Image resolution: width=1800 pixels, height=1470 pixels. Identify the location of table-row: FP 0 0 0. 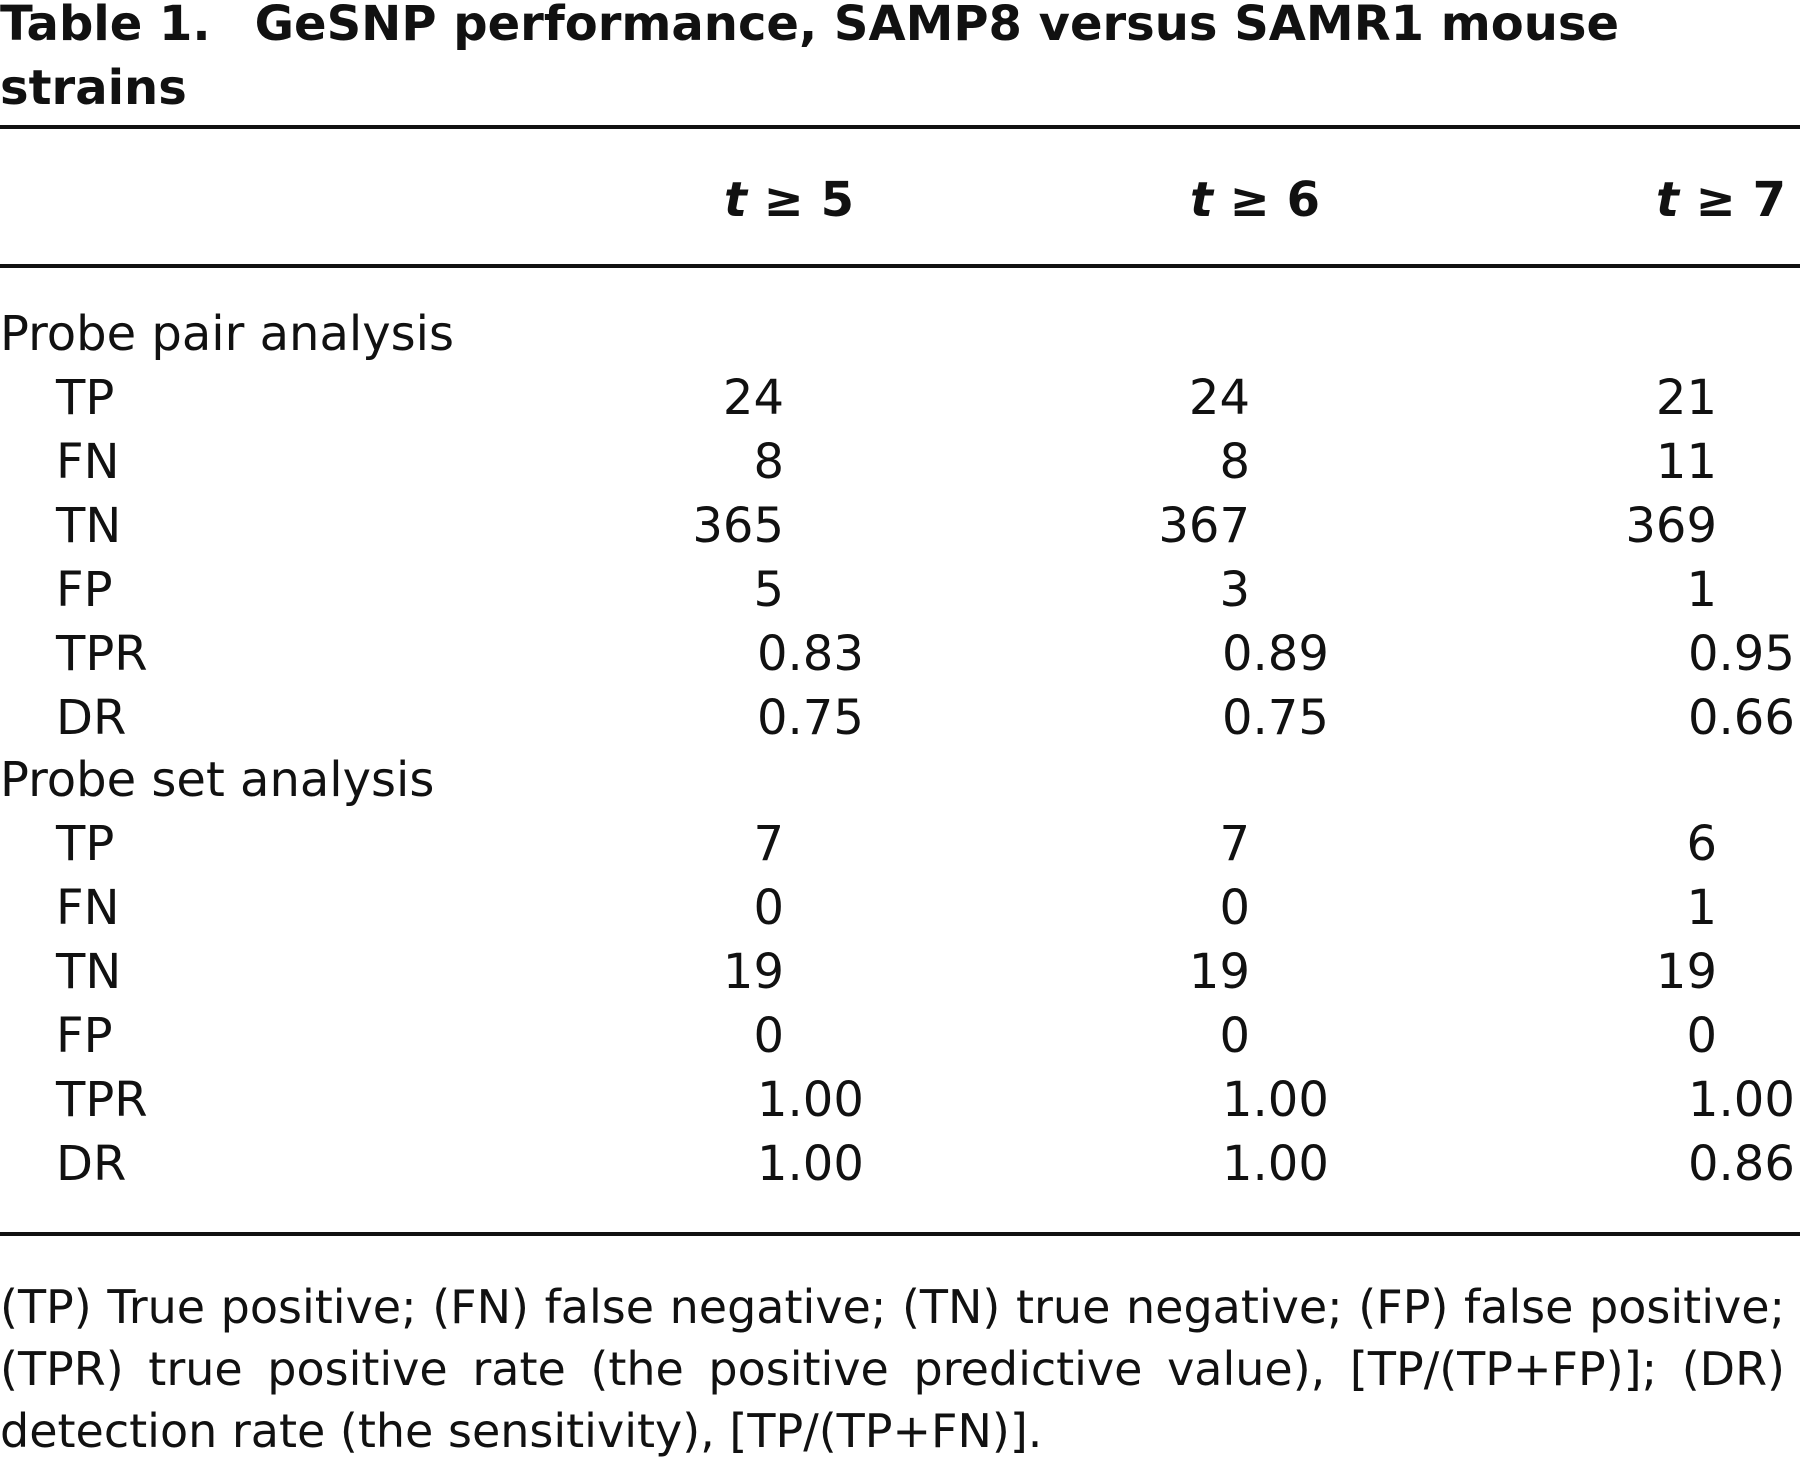
(900, 1036).